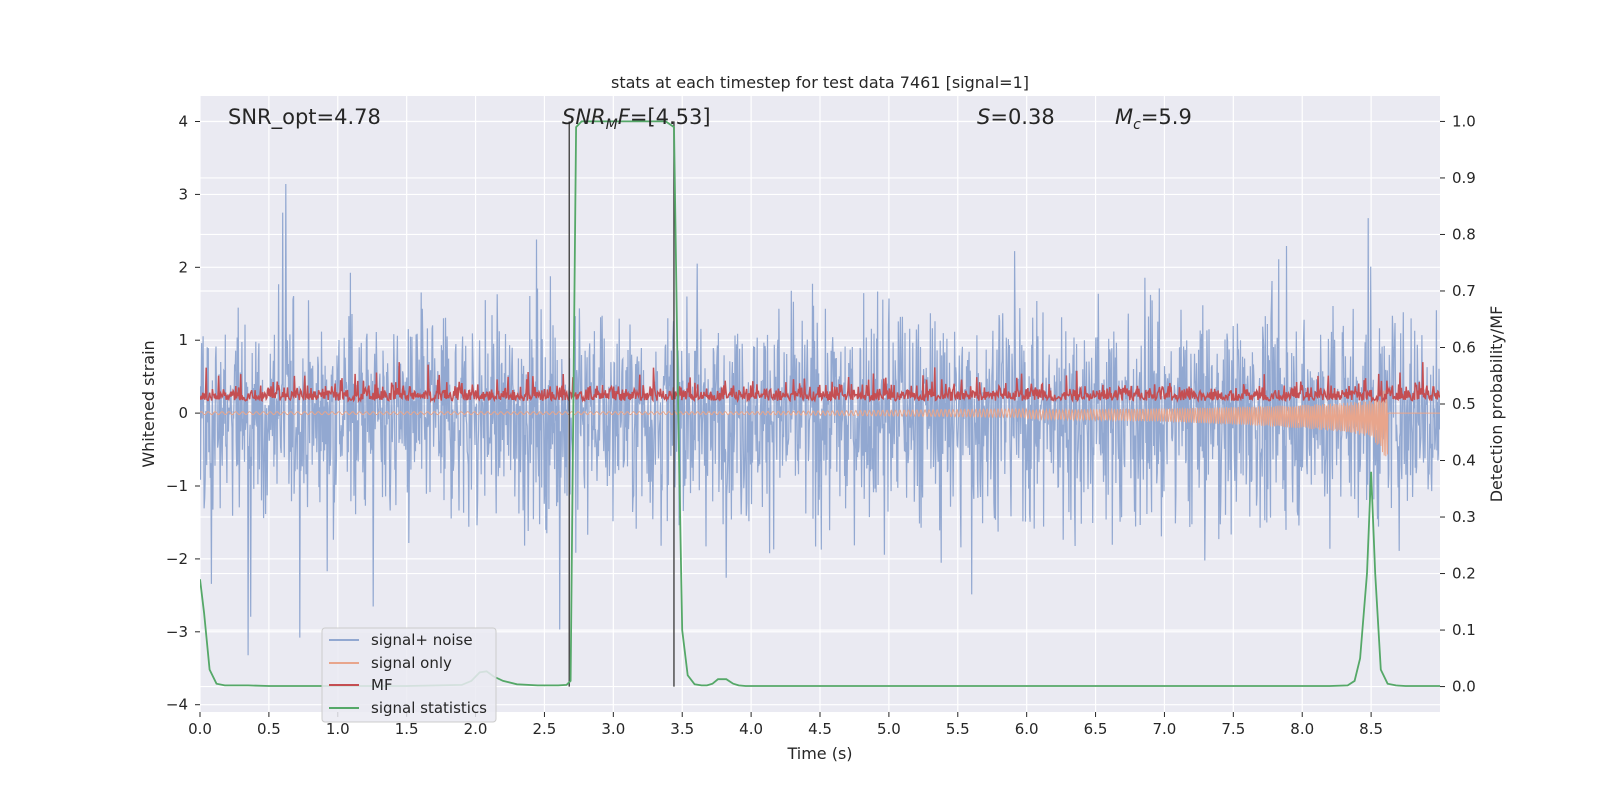  What do you see at coordinates (422, 640) in the screenshot?
I see `legend-label-signal-noise: signal+ noise` at bounding box center [422, 640].